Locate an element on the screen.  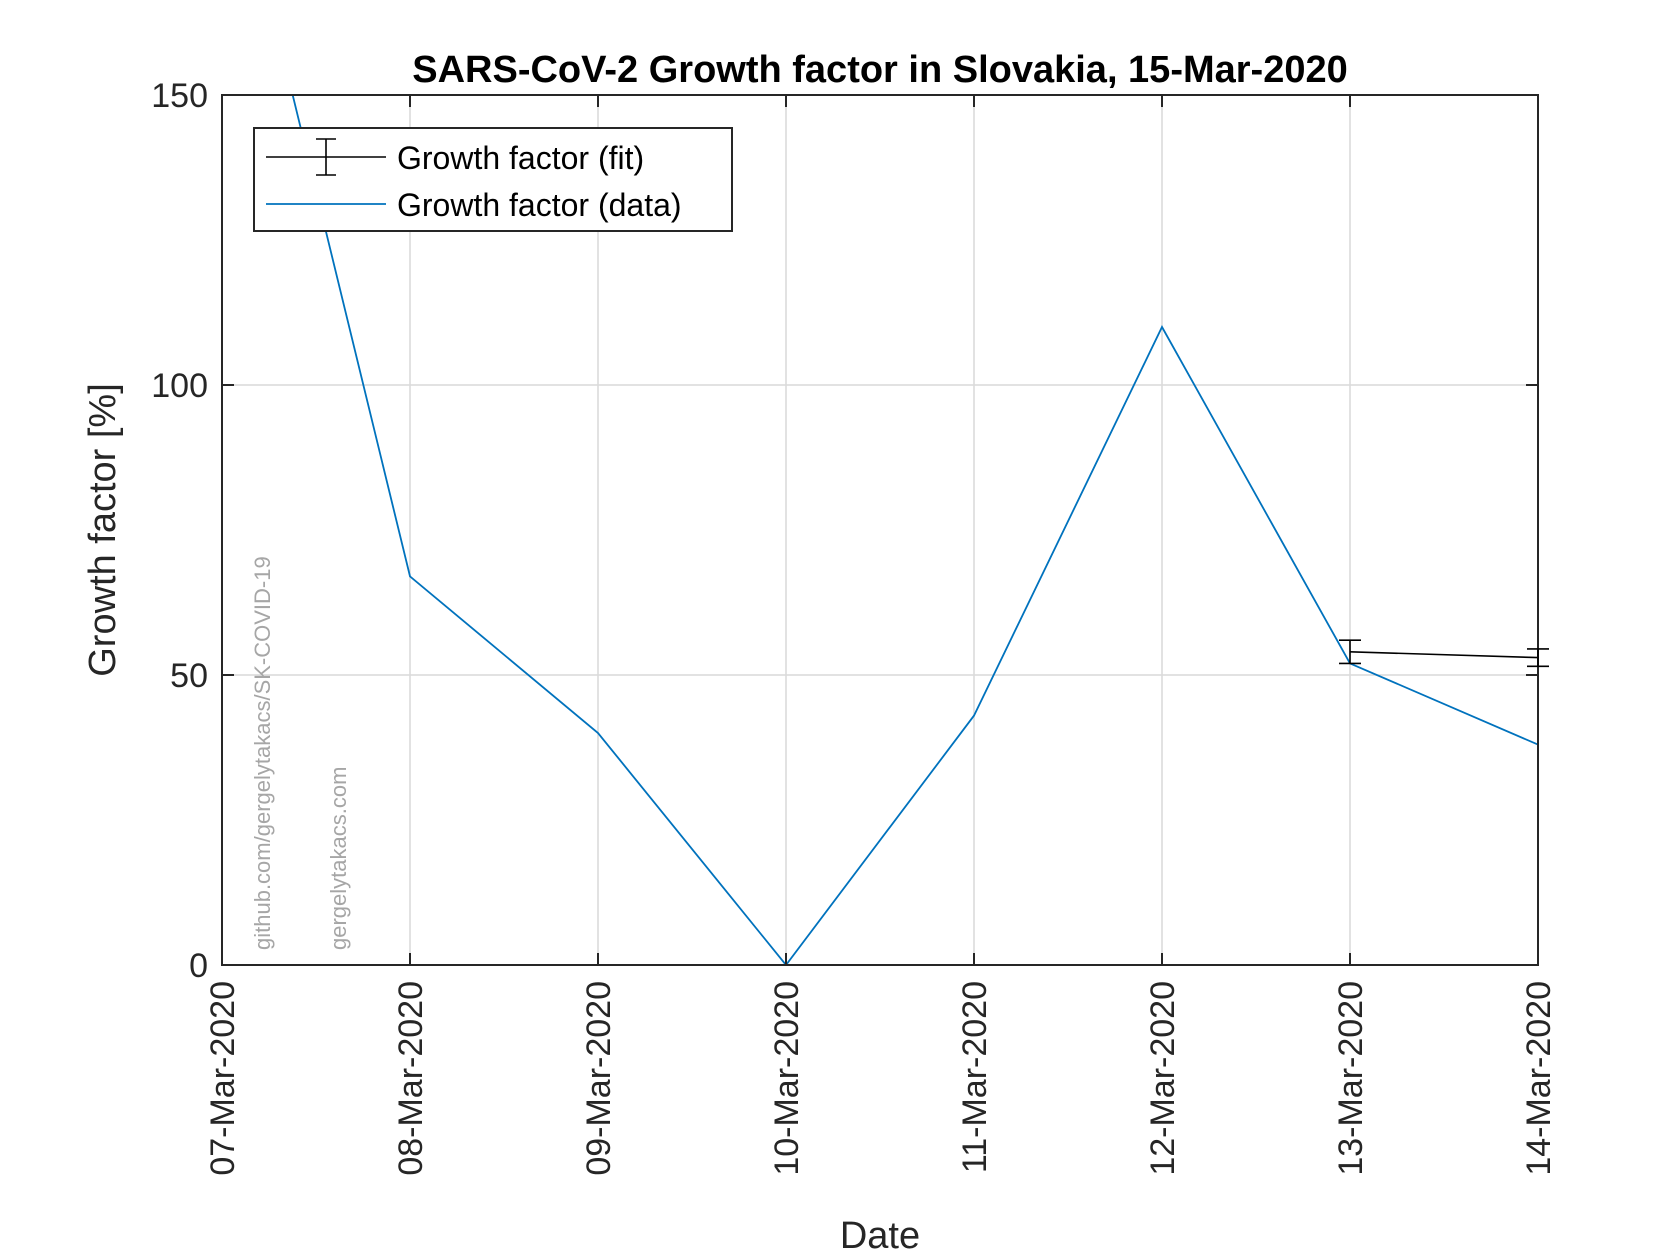
series-fit-line is located at coordinates (1443, 655).